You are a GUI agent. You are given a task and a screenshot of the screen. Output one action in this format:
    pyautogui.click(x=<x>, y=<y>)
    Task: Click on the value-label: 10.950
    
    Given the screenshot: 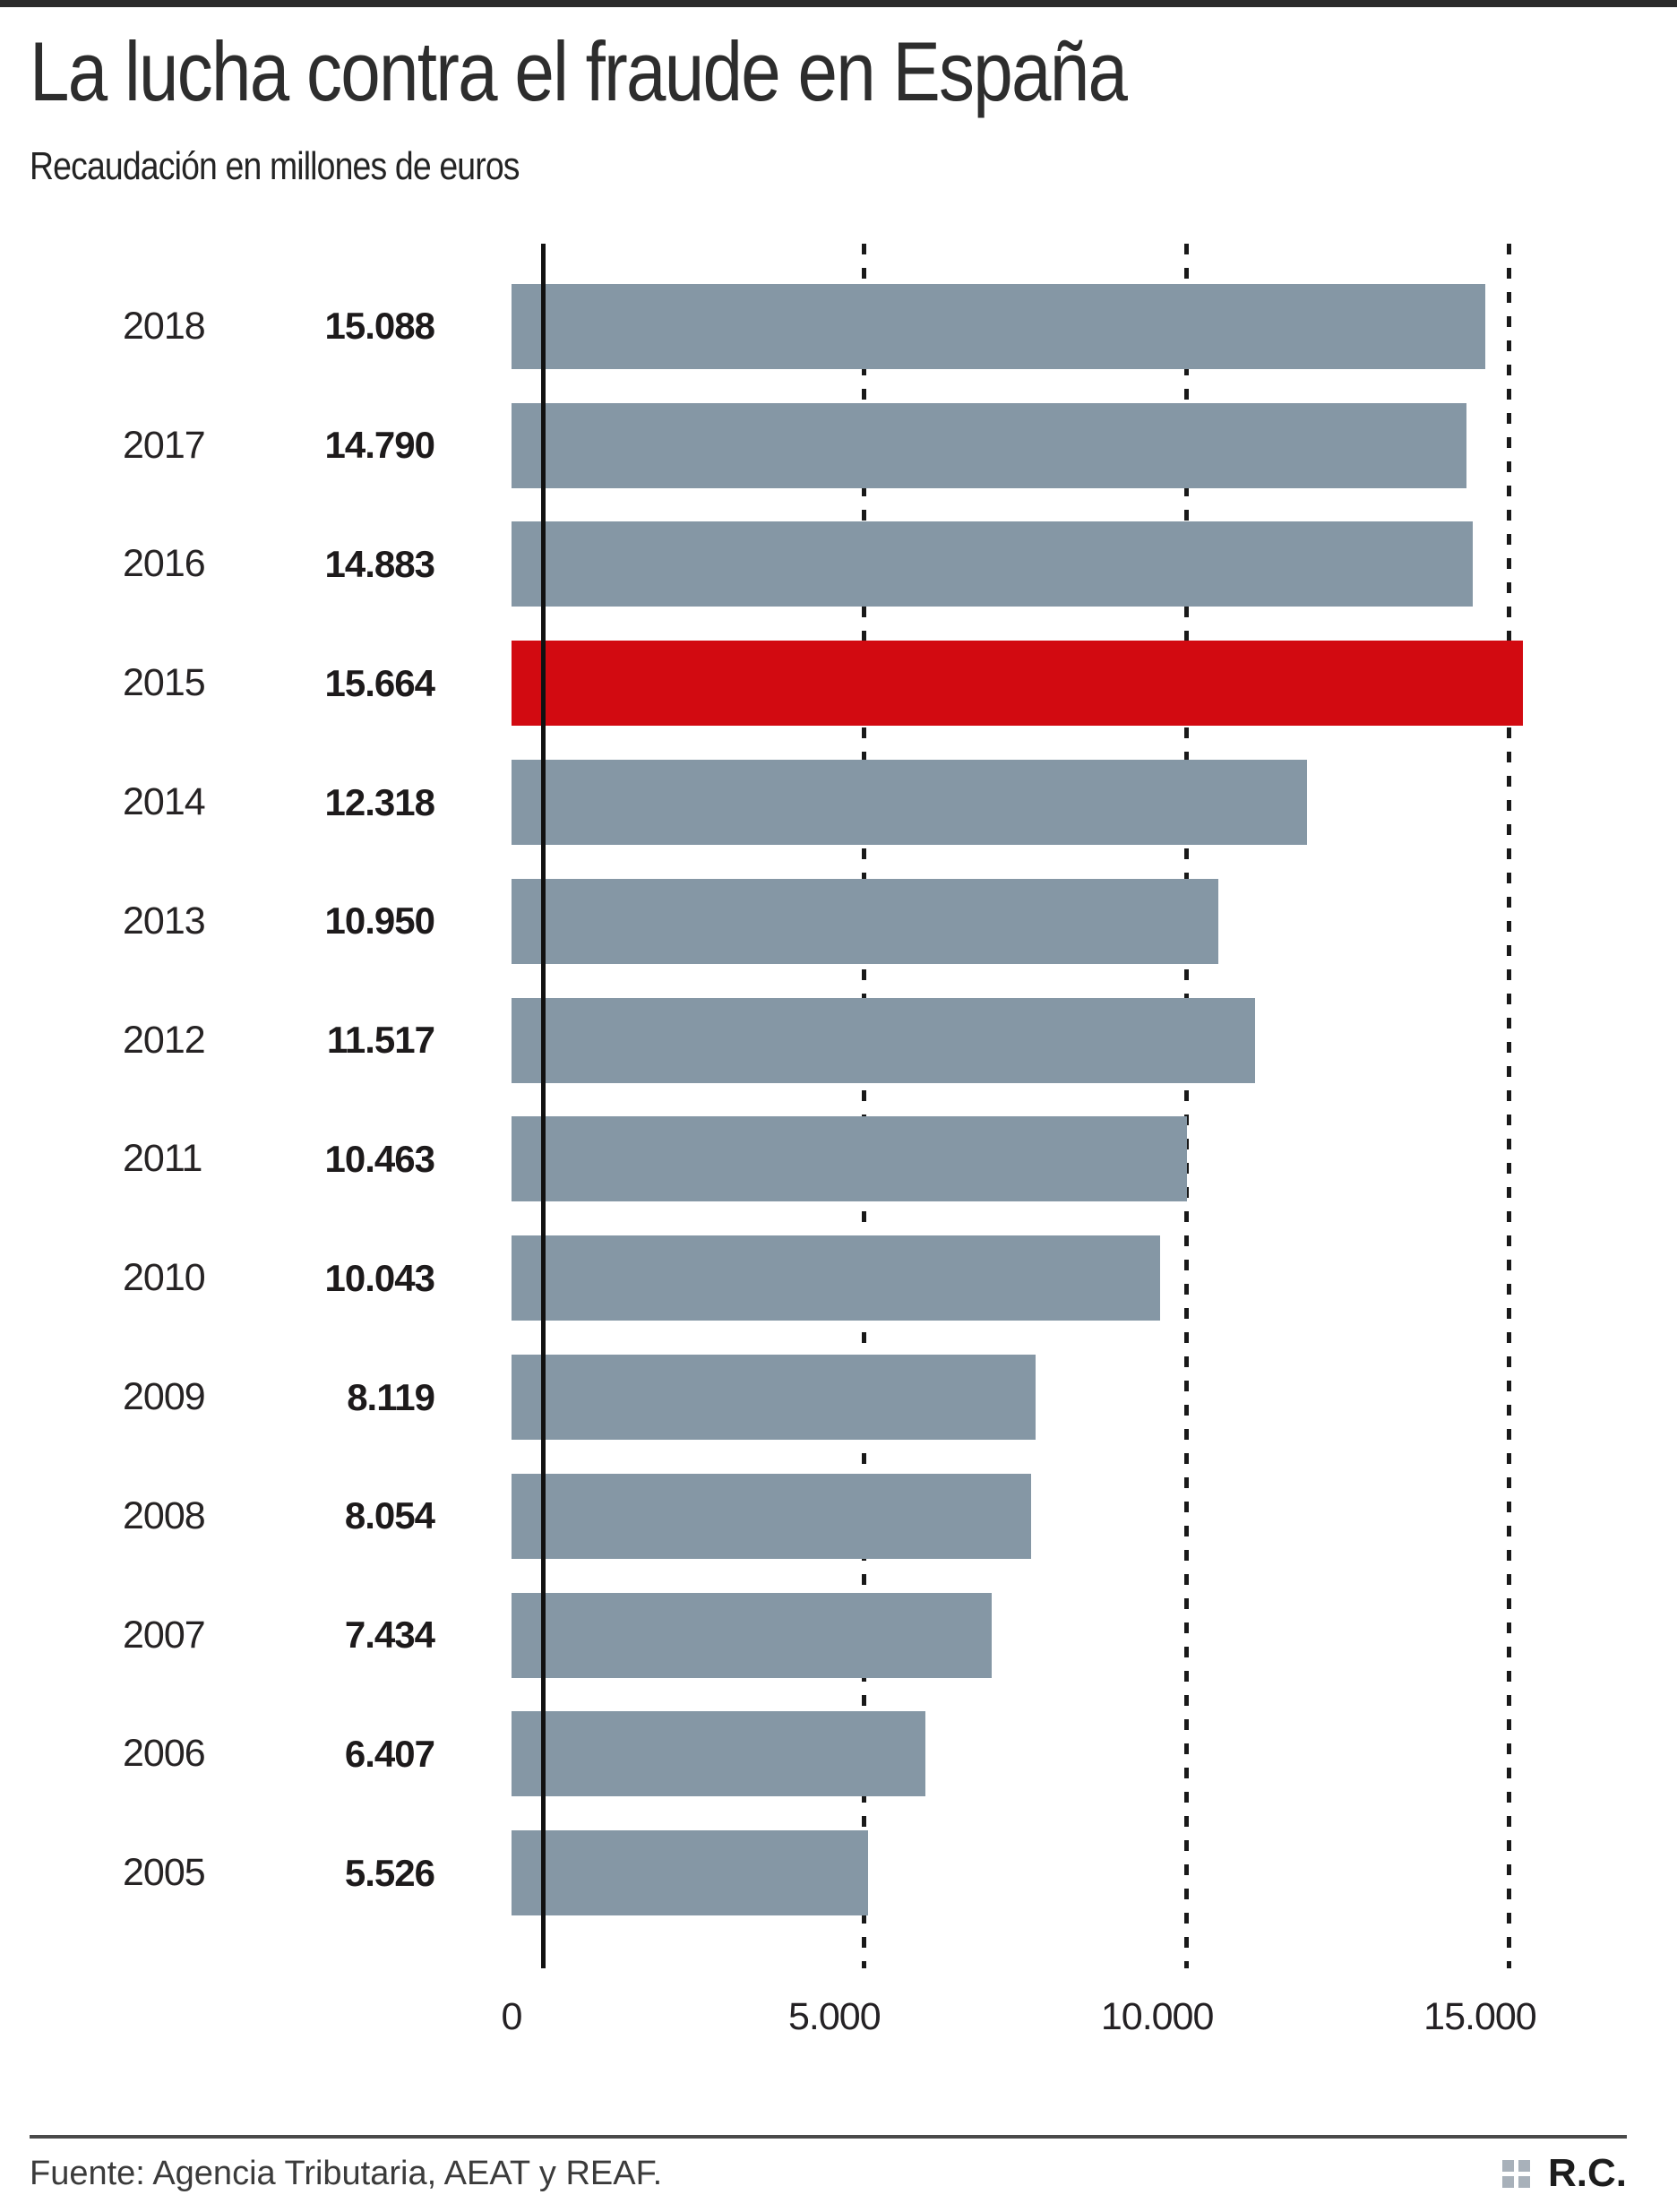 What is the action you would take?
    pyautogui.click(x=379, y=920)
    